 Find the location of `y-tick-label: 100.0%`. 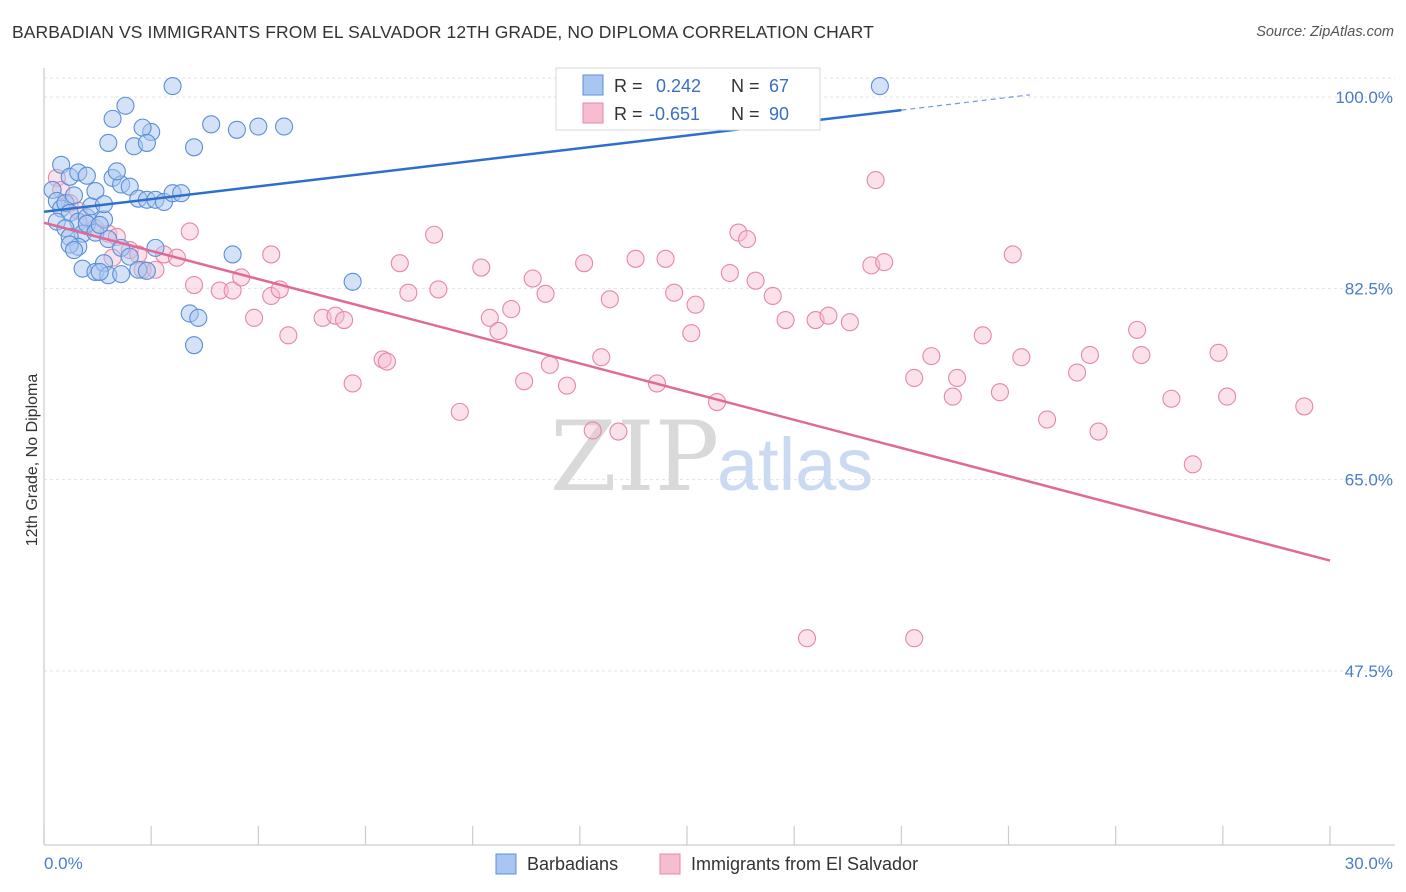

y-tick-label: 100.0% is located at coordinates (1364, 97).